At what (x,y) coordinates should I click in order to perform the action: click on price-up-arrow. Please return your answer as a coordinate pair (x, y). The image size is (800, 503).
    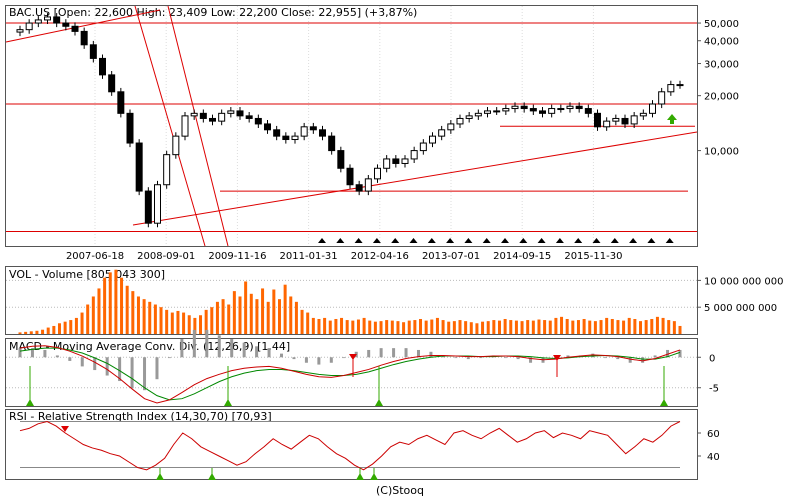
    Looking at the image, I should click on (672, 119).